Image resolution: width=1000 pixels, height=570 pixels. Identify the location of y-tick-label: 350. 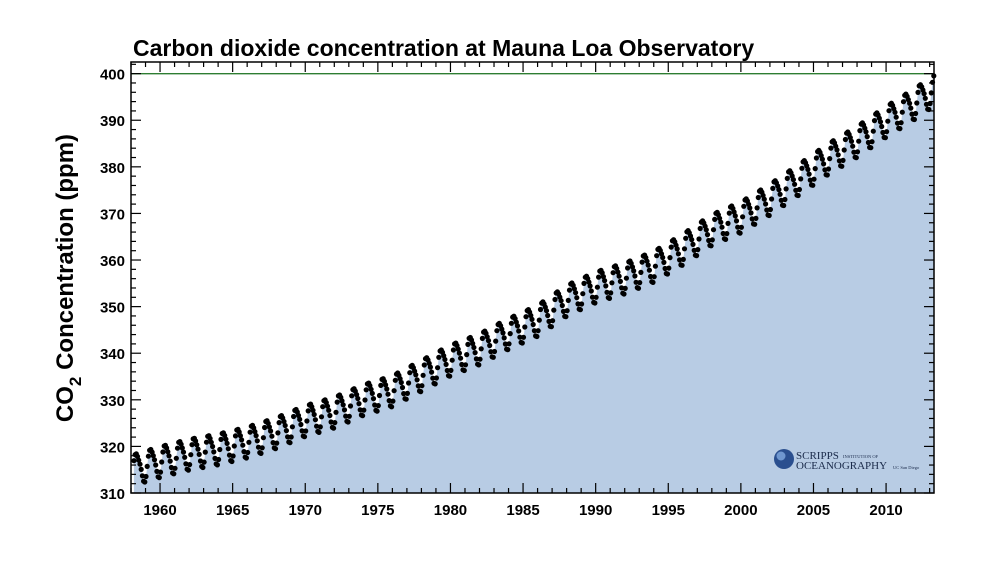
(112, 308).